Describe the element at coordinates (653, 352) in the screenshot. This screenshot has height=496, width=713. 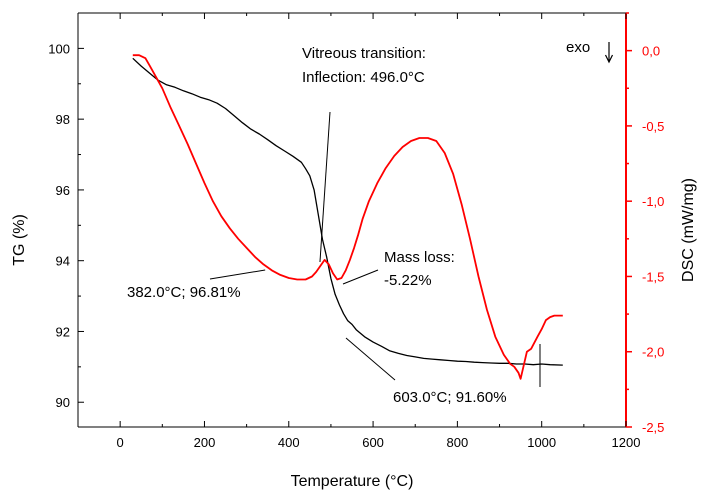
I see `y-right-tick-label: -2,0` at that location.